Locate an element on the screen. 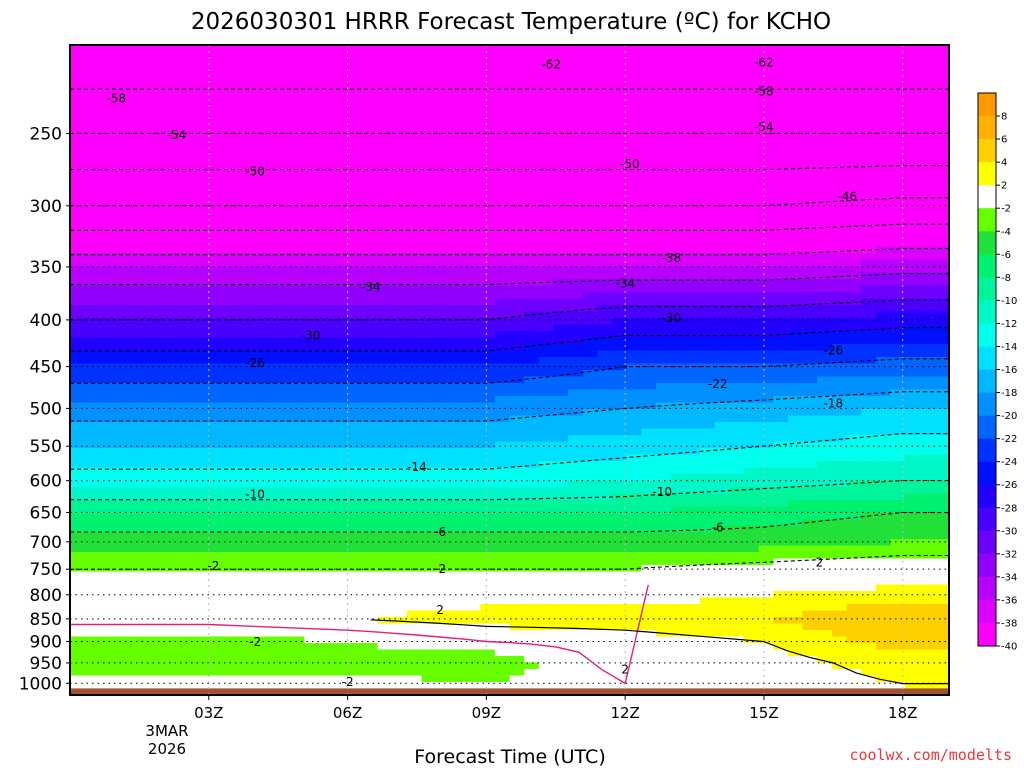 This screenshot has height=768, width=1024. y-tick-label: 500 is located at coordinates (46, 409).